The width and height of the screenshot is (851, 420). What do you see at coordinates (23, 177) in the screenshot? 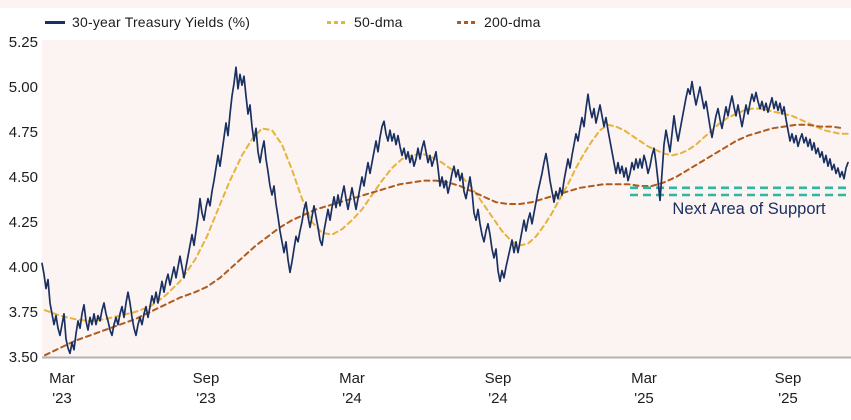
I see `y-tick-label-4.50: 4.50` at bounding box center [23, 177].